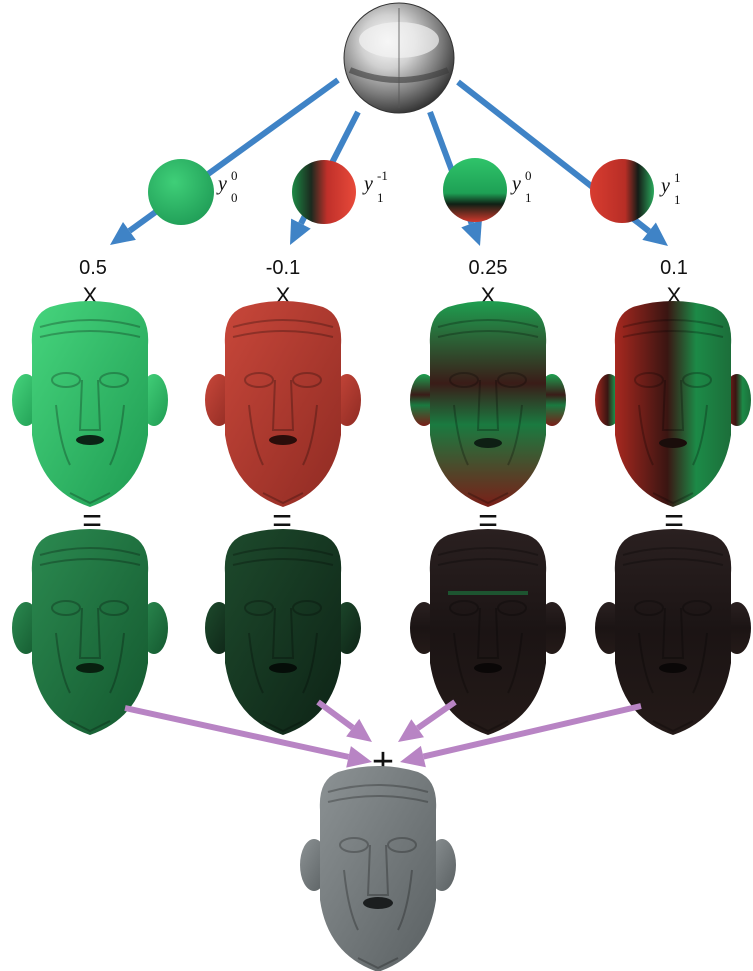  I want to click on coefficient-y11: 0.1, so click(674, 268).